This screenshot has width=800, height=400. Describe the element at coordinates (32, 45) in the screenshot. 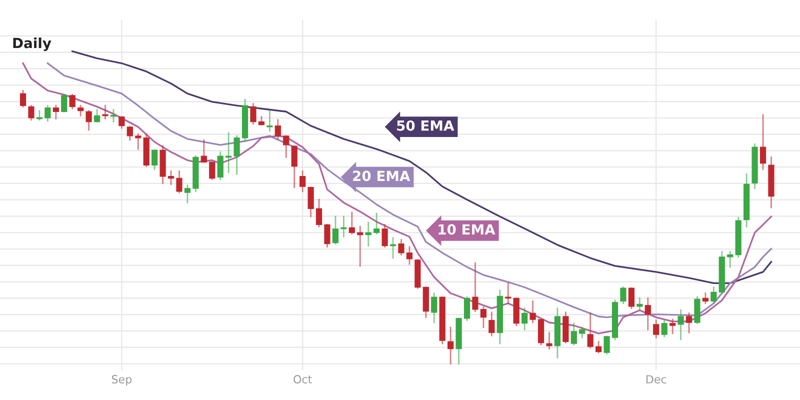

I see `chart-title: Daily` at that location.